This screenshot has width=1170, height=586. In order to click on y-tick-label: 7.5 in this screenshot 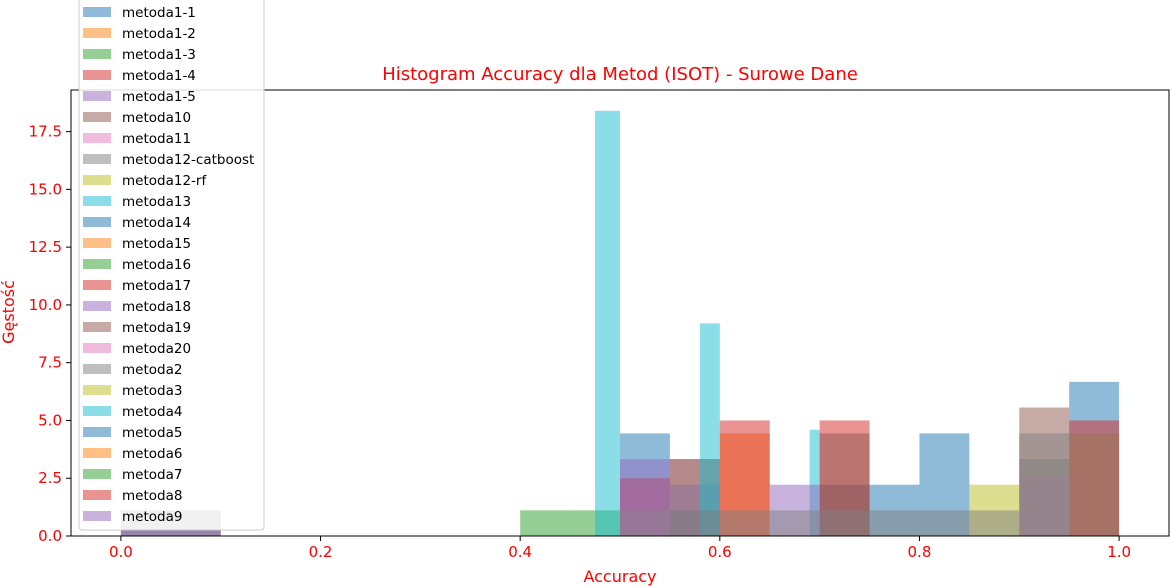, I will do `click(50, 363)`.